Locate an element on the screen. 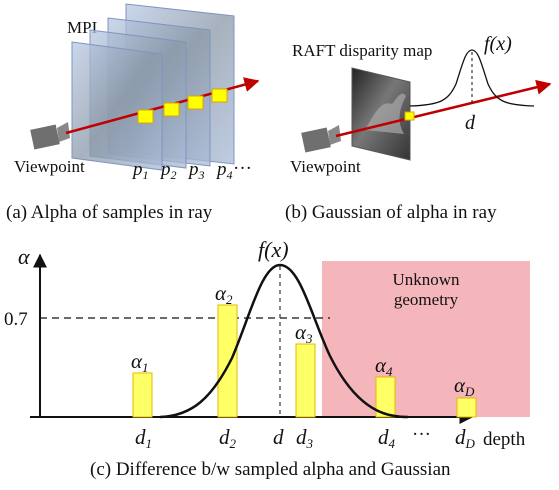 The image size is (559, 490). unknown-geometry-region is located at coordinates (426, 339).